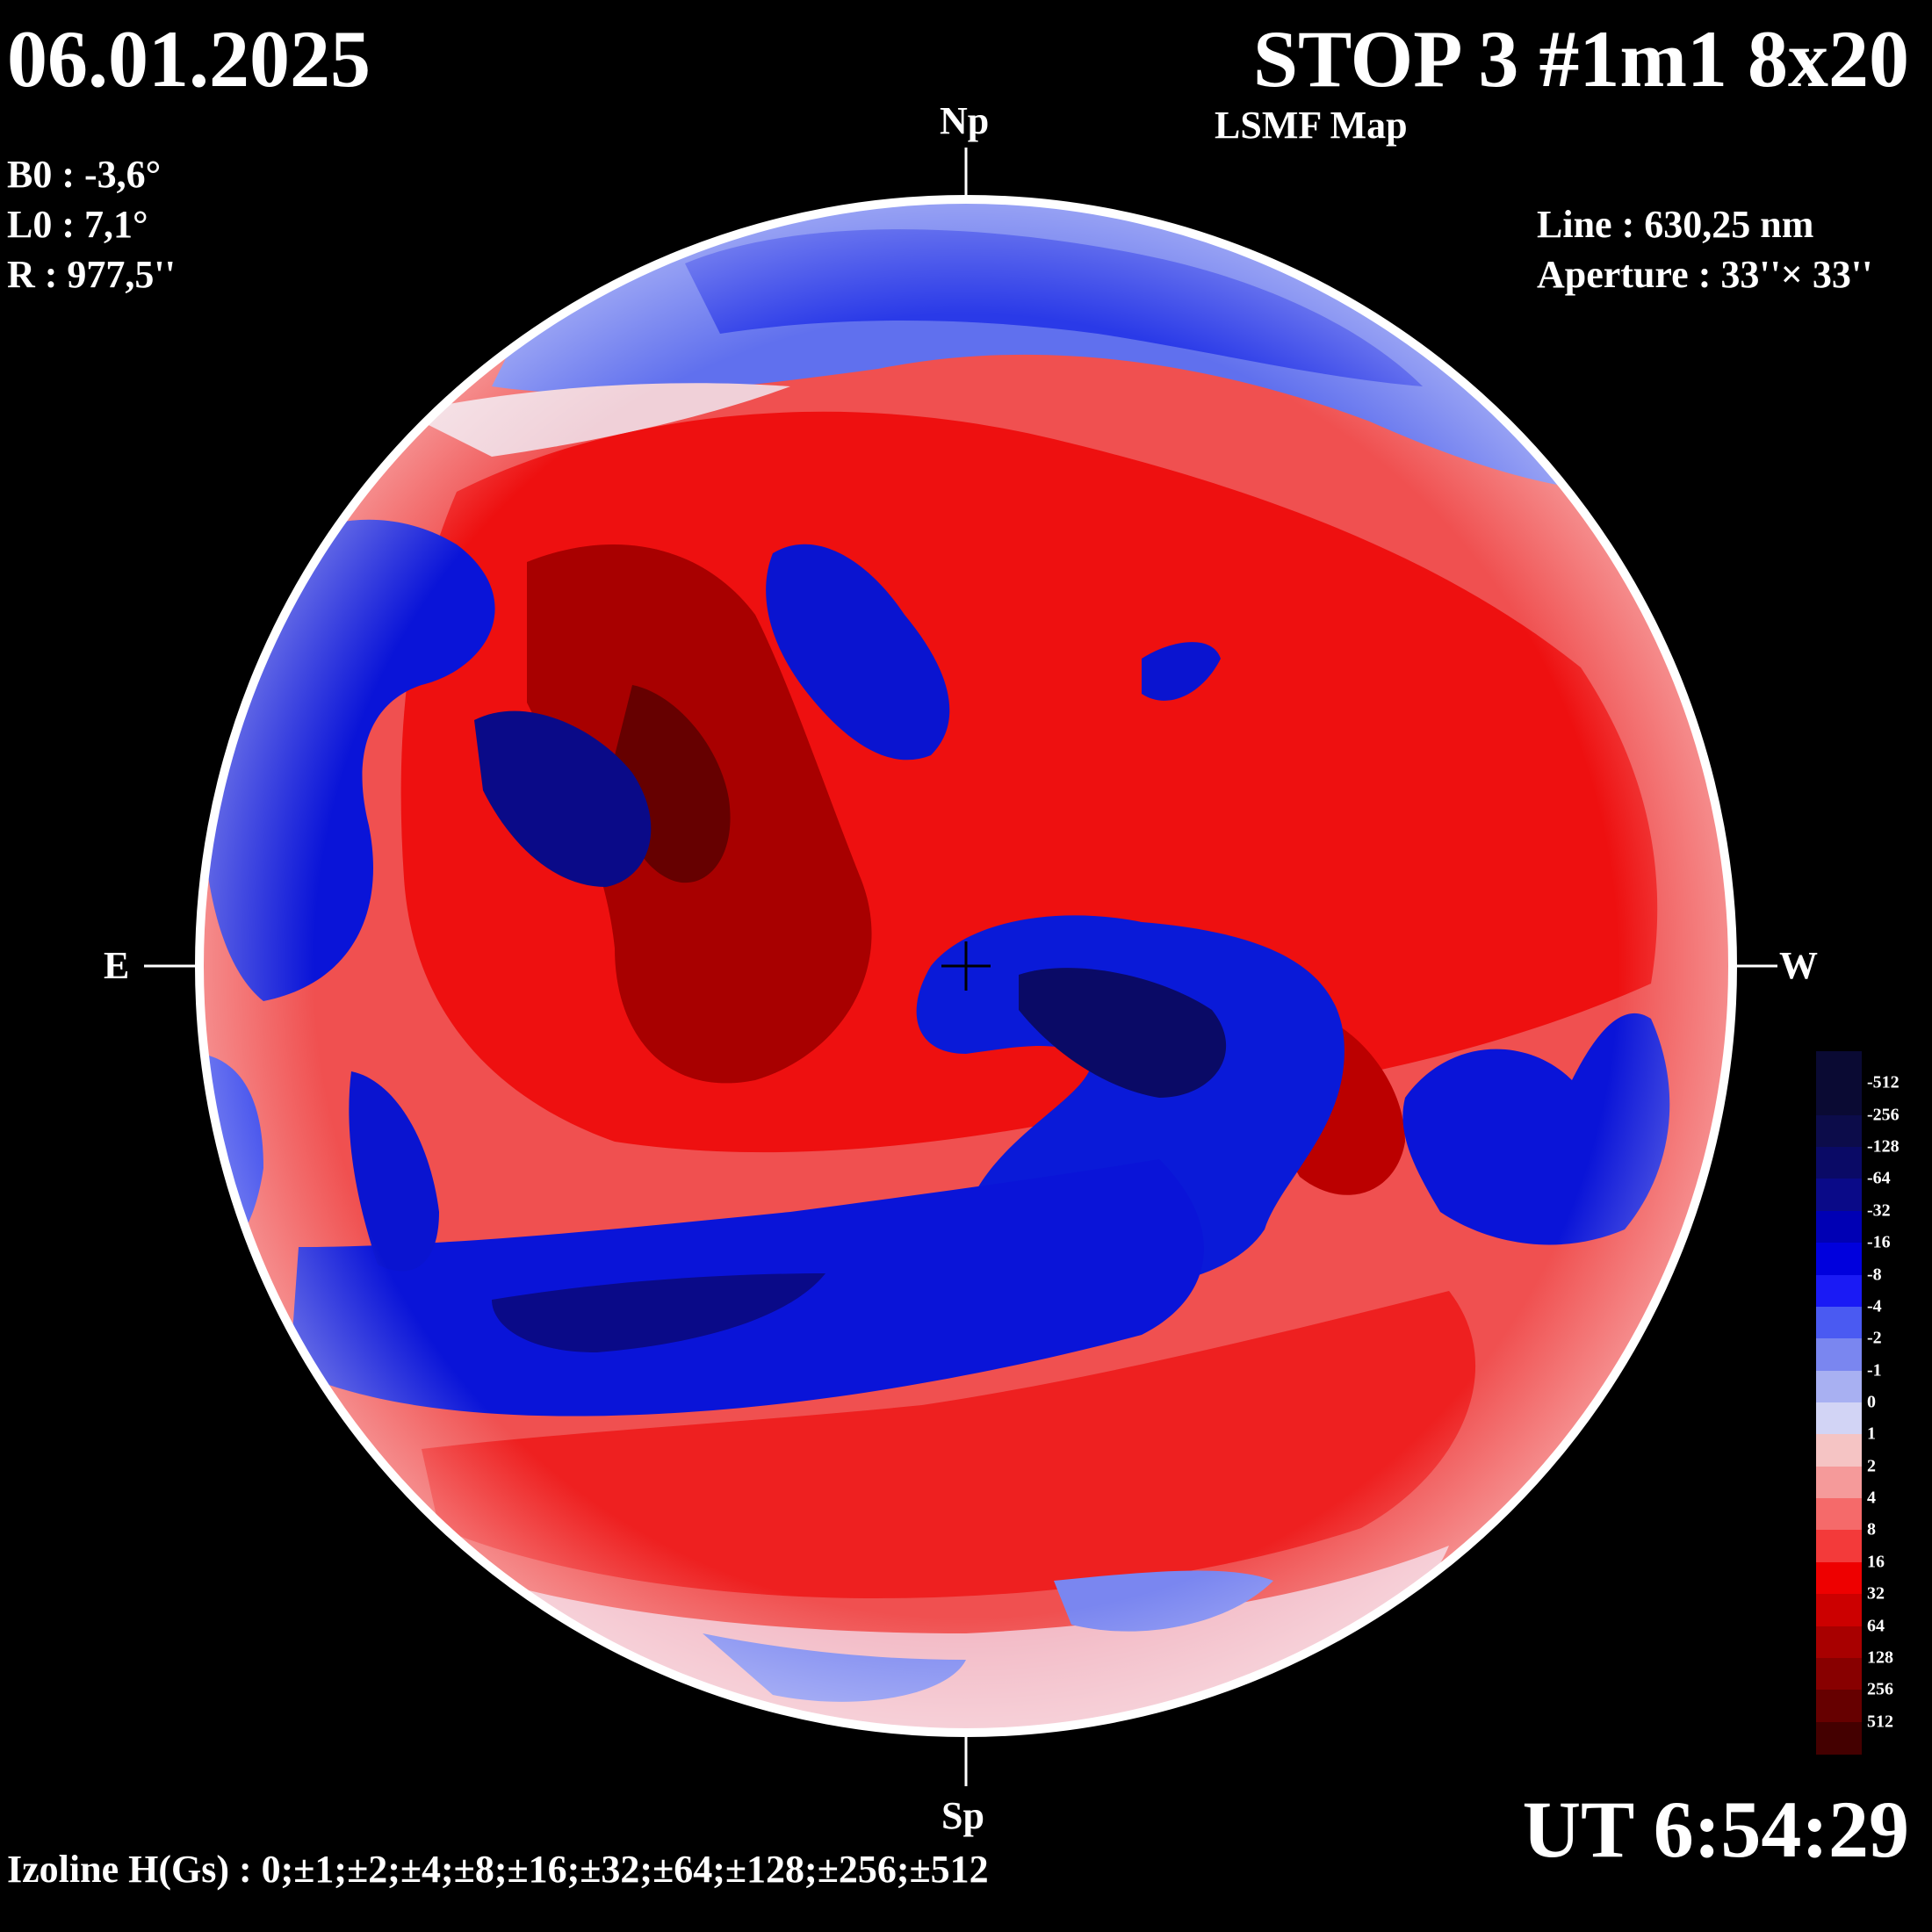 The image size is (1932, 1932). Describe the element at coordinates (117, 965) in the screenshot. I see `east-label: E` at that location.